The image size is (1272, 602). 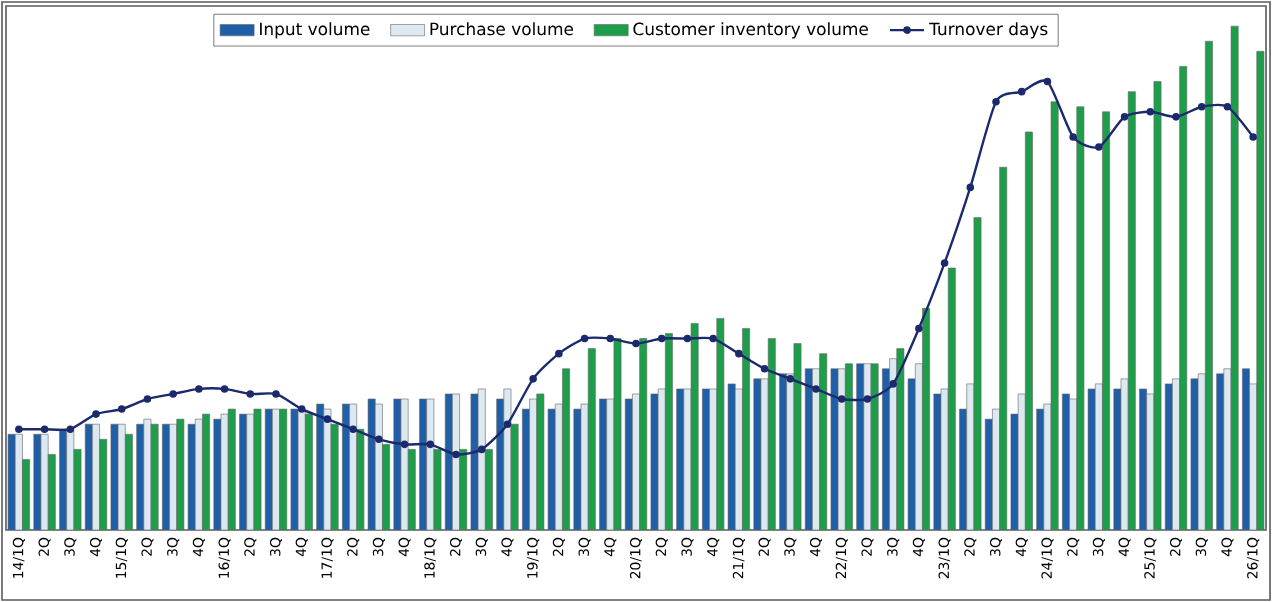 I want to click on legend-label: Turnover days, so click(x=988, y=30).